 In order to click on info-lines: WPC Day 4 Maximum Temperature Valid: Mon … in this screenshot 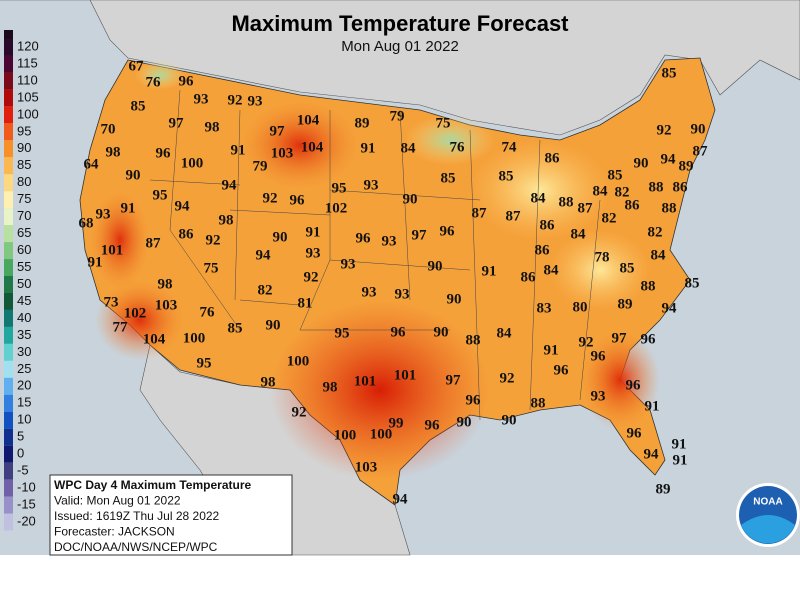, I will do `click(152, 516)`.